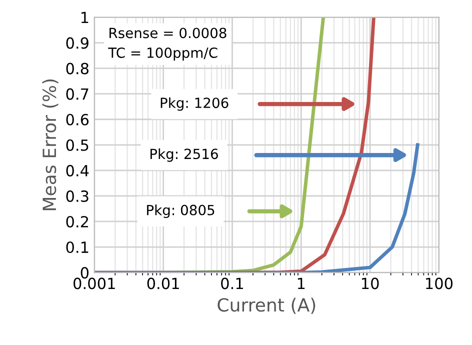 This screenshot has width=472, height=345. I want to click on x-tick-label: 100, so click(439, 284).